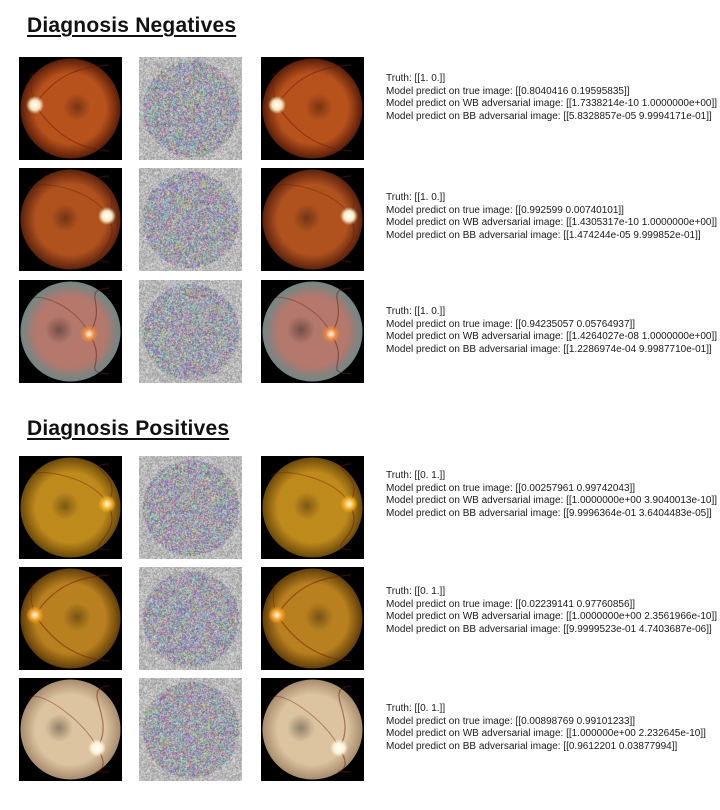  Describe the element at coordinates (132, 25) in the screenshot. I see `section-title-negatives: Diagnosis Negatives` at that location.